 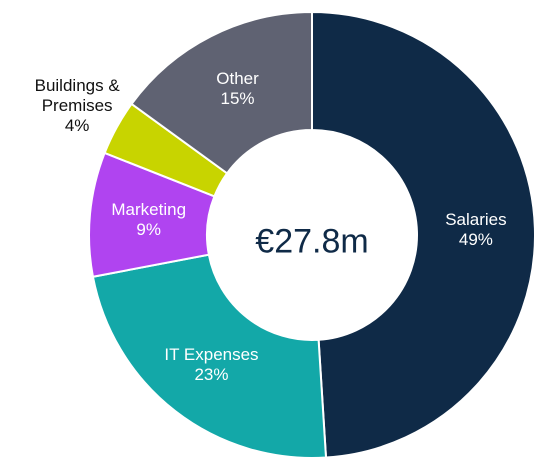 What do you see at coordinates (149, 209) in the screenshot?
I see `category-label: Marketing` at bounding box center [149, 209].